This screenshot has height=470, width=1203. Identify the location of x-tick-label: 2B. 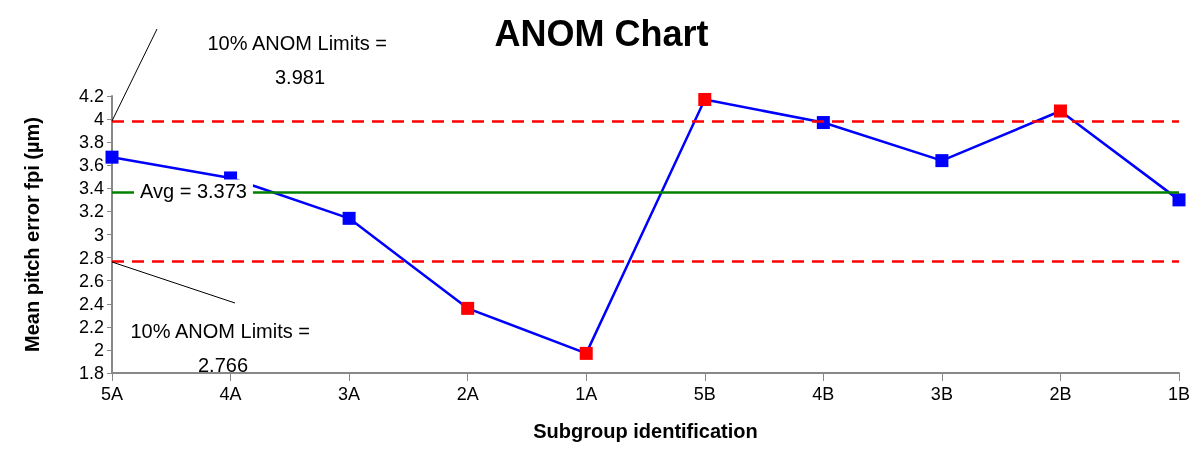
(1060, 394).